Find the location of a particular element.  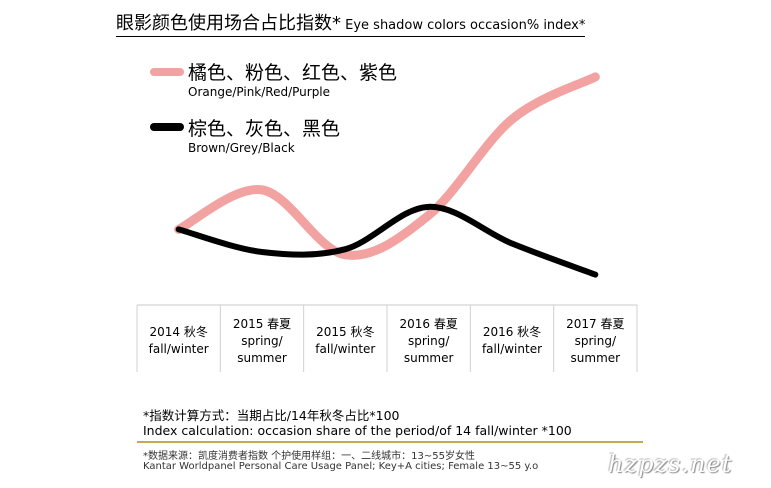

chart-title-en: Eye shadow colors occasion% index* is located at coordinates (463, 25).